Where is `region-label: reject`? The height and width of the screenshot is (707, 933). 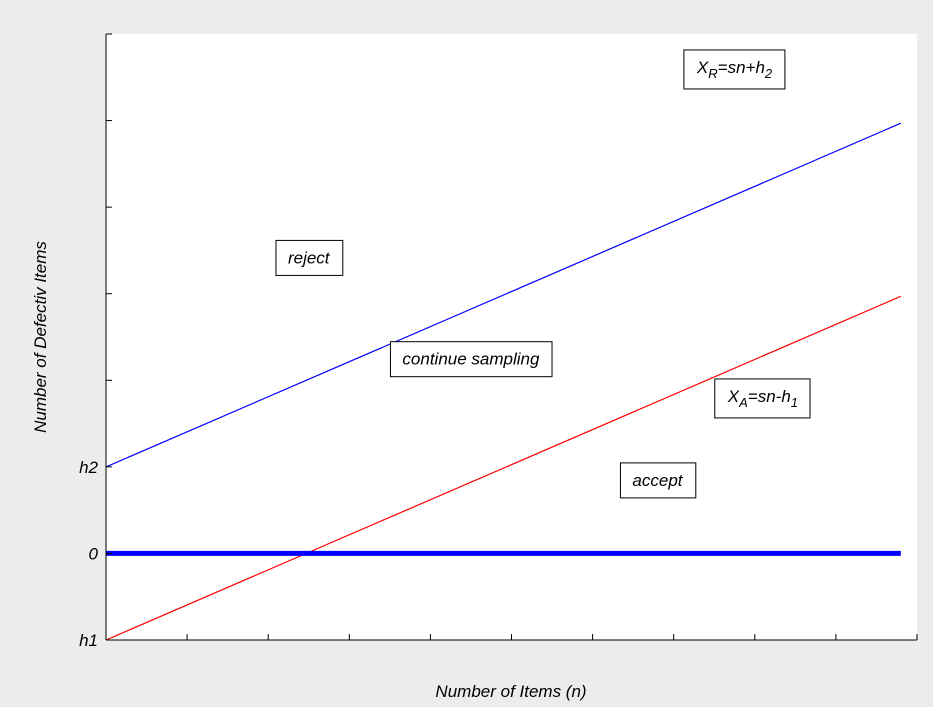 region-label: reject is located at coordinates (309, 257).